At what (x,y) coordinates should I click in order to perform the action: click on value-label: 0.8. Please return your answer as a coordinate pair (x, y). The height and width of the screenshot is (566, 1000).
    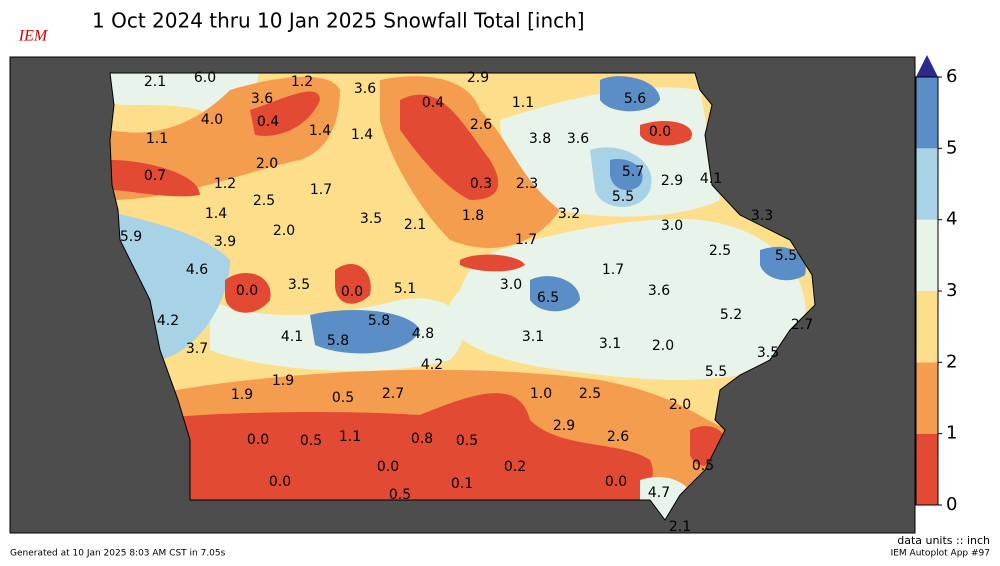
    Looking at the image, I should click on (422, 439).